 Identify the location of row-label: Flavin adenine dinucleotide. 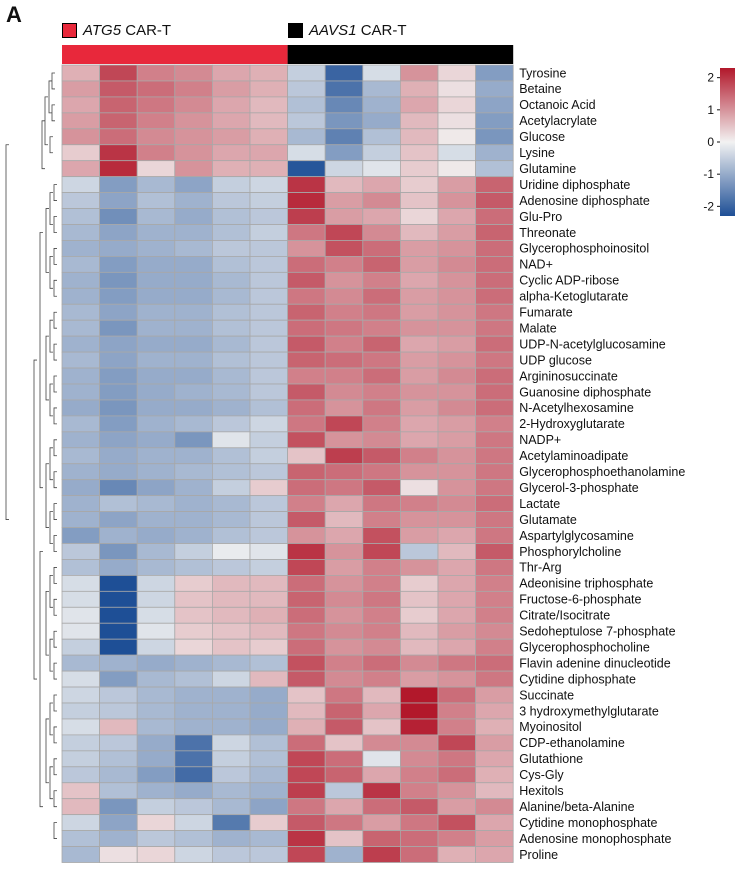
(595, 663).